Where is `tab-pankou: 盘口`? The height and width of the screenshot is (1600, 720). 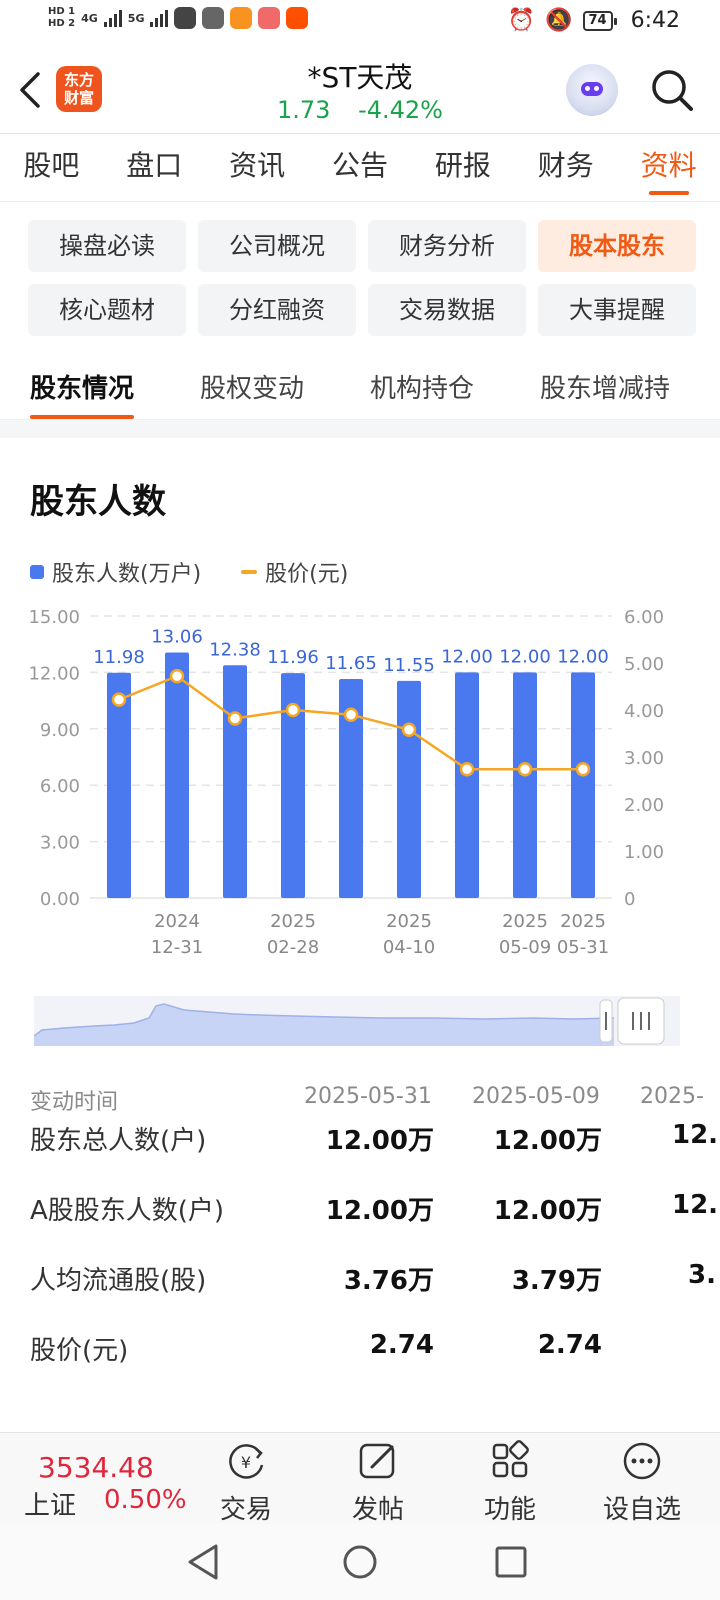
tab-pankou: 盘口 is located at coordinates (154, 165).